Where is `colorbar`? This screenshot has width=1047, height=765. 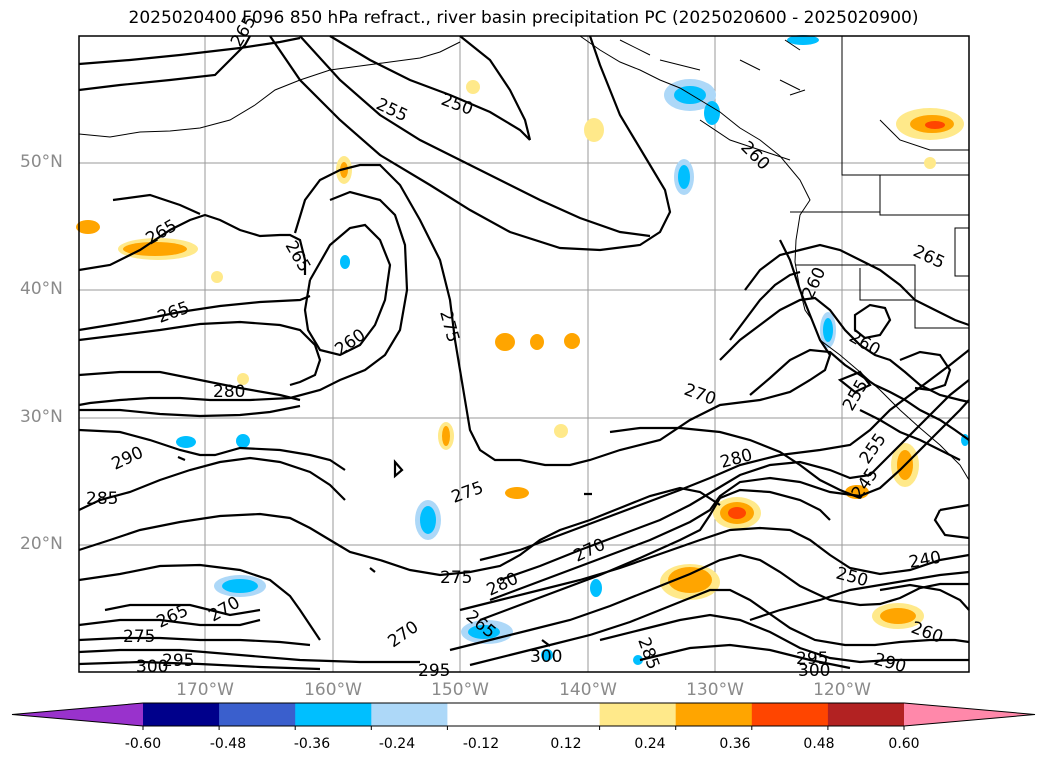 colorbar is located at coordinates (523, 716).